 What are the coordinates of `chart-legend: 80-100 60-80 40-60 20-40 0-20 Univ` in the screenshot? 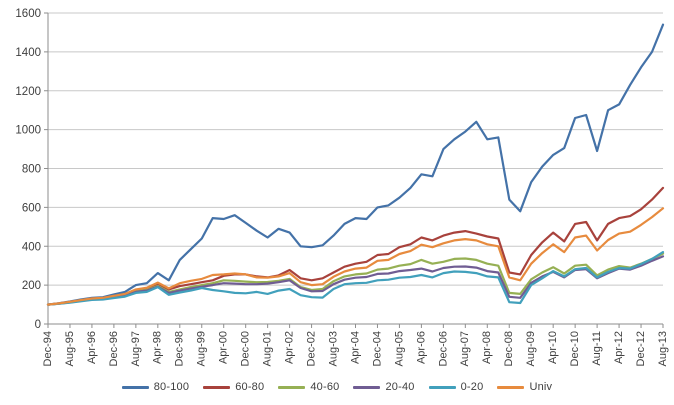 It's located at (337, 387).